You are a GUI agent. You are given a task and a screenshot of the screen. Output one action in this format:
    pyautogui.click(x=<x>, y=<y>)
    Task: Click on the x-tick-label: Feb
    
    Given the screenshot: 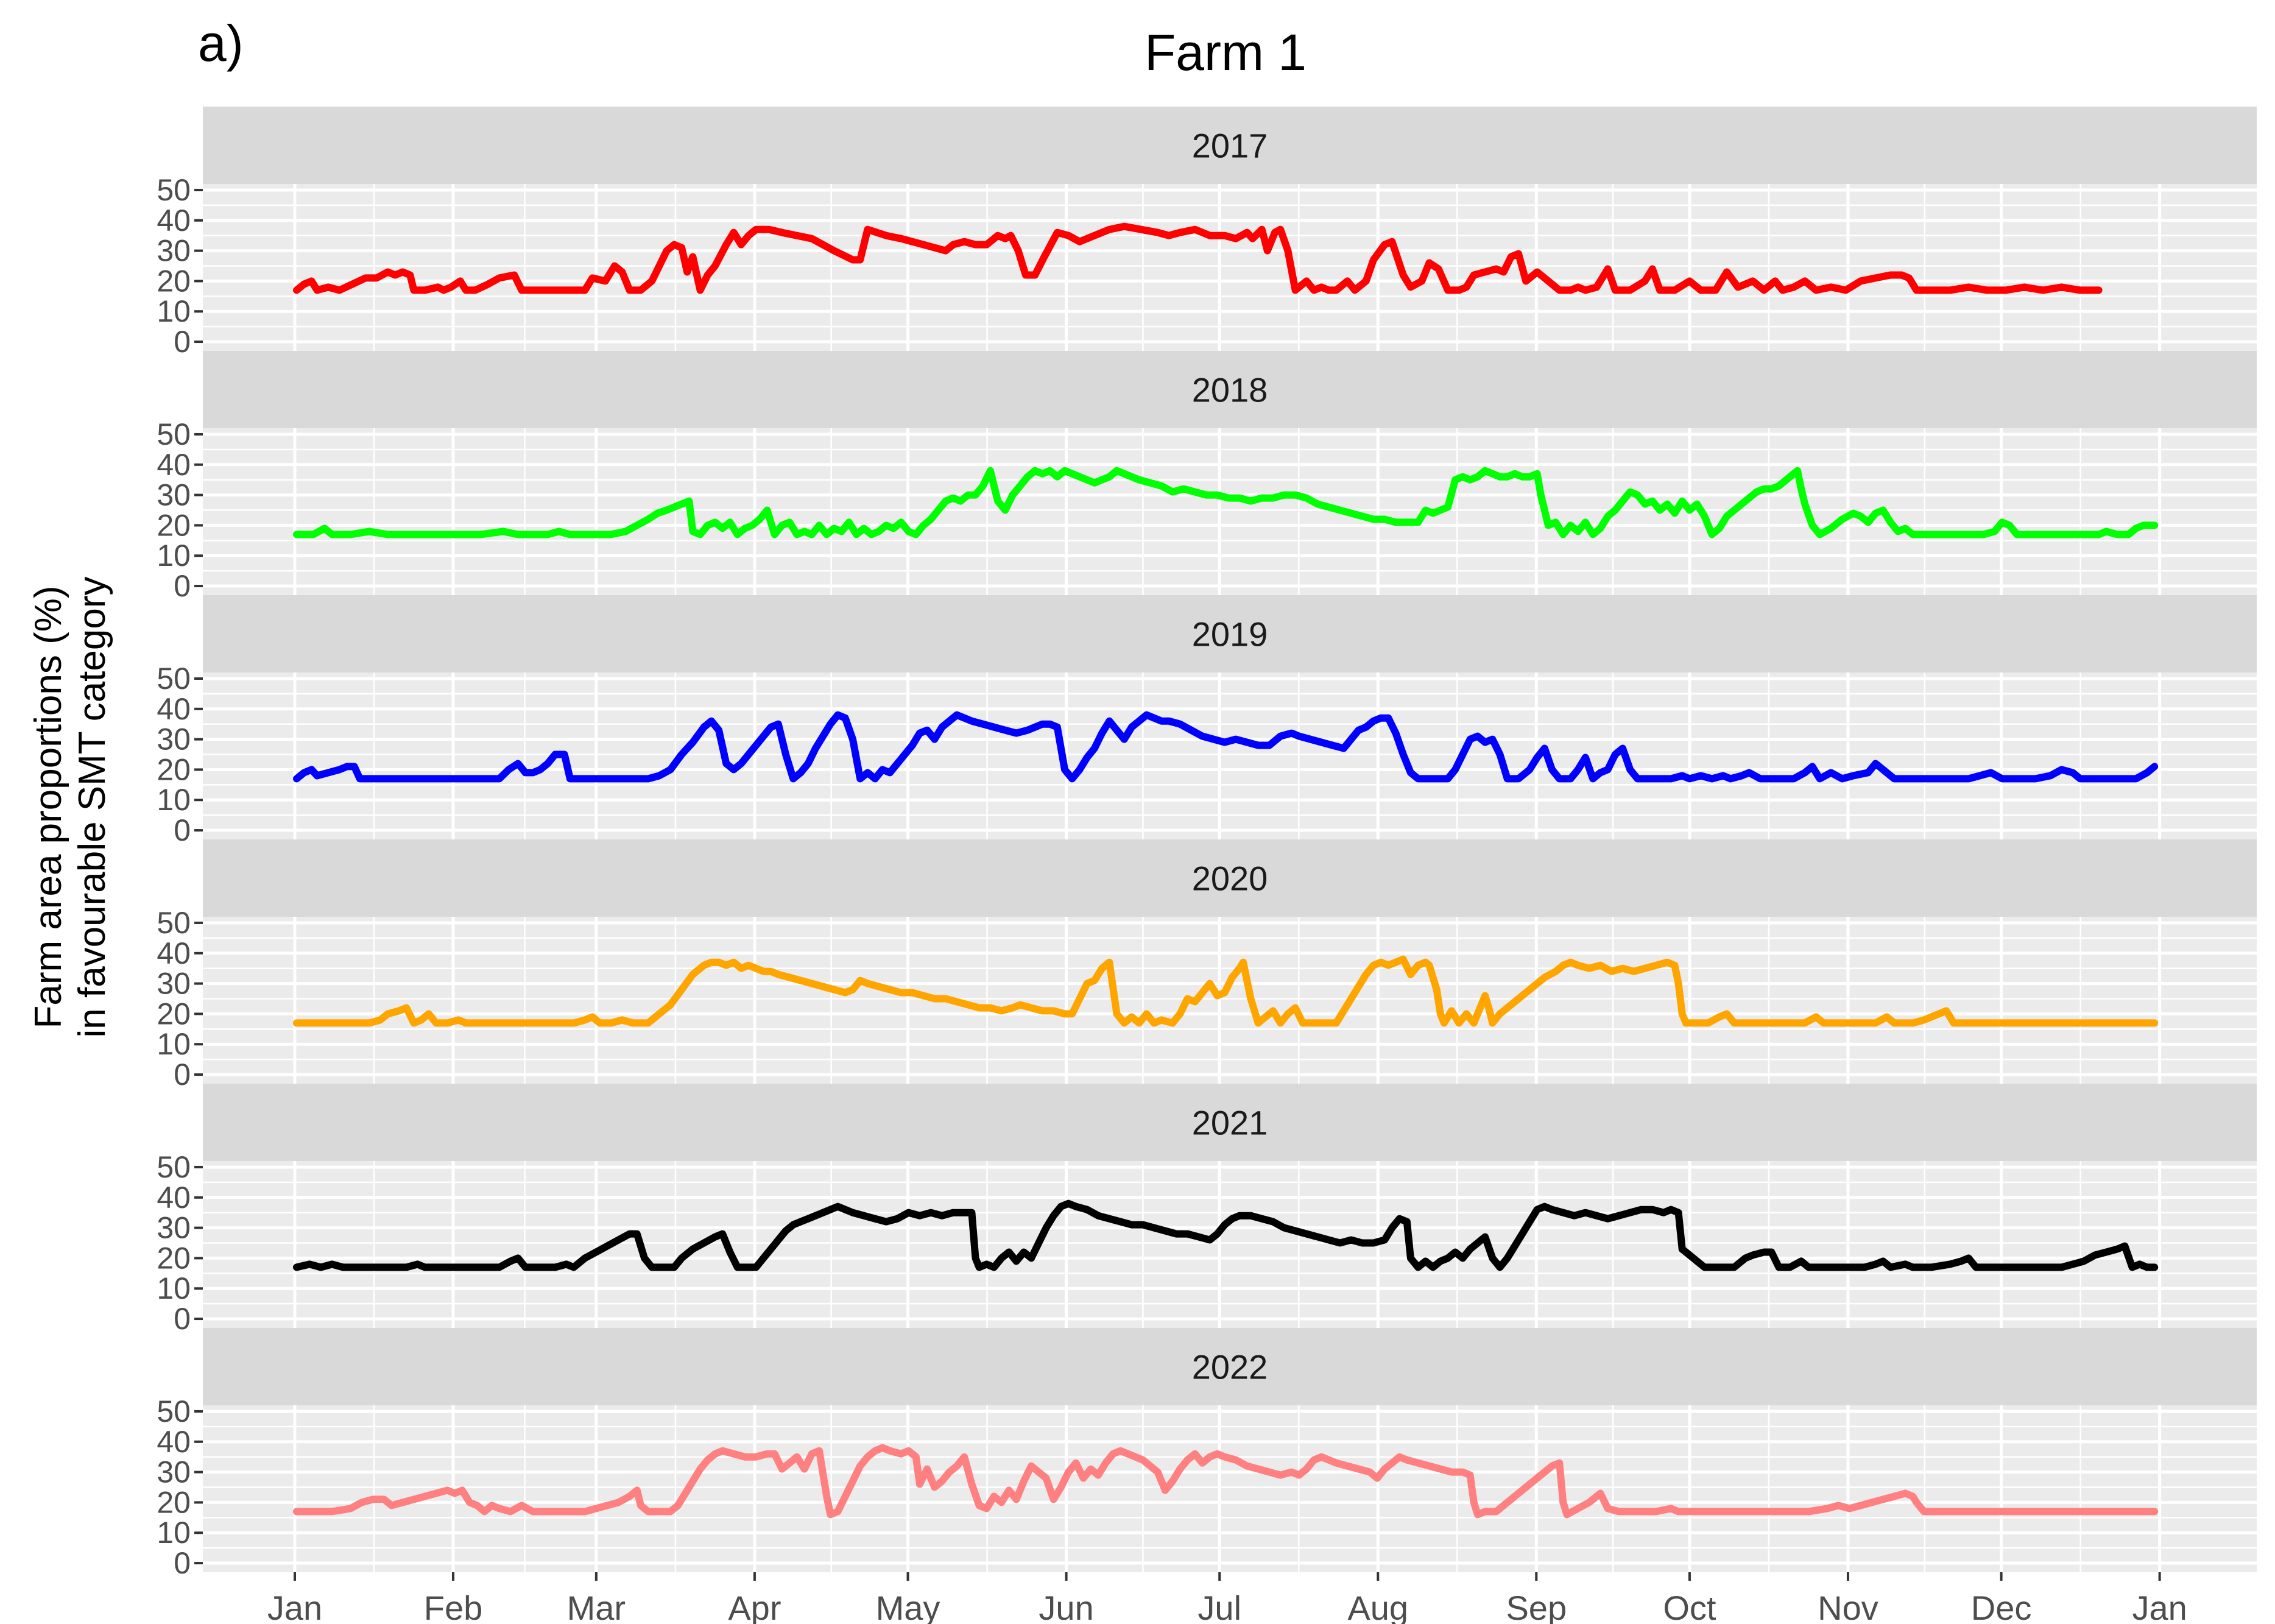 What is the action you would take?
    pyautogui.click(x=454, y=1606)
    